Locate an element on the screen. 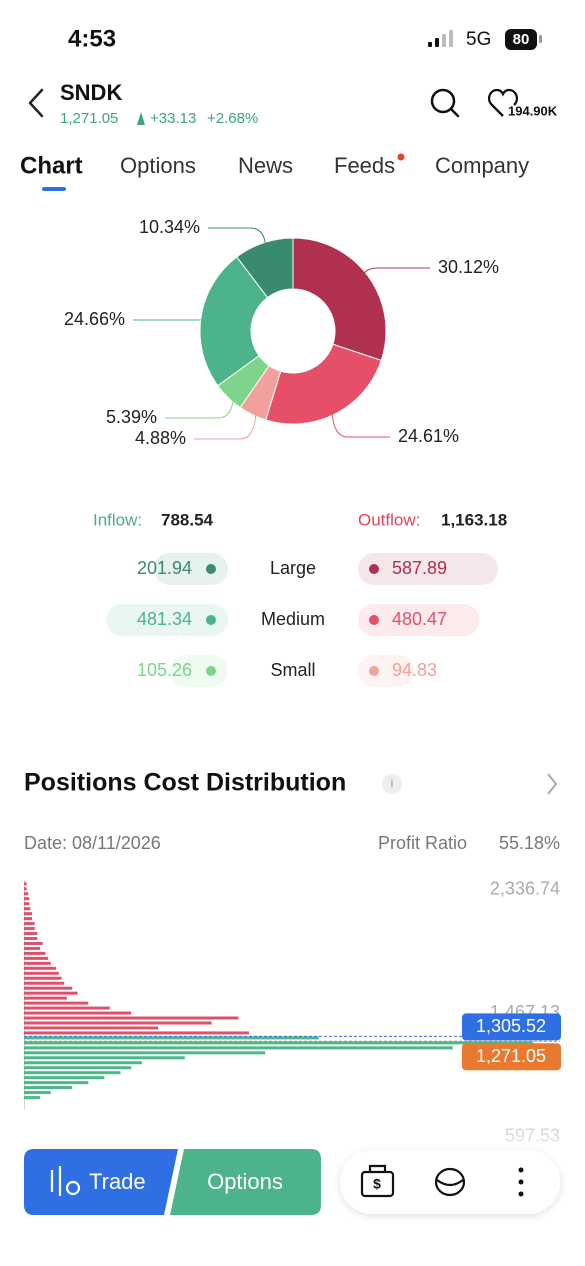  price-badge-label: 1,305.52 is located at coordinates (511, 1026).